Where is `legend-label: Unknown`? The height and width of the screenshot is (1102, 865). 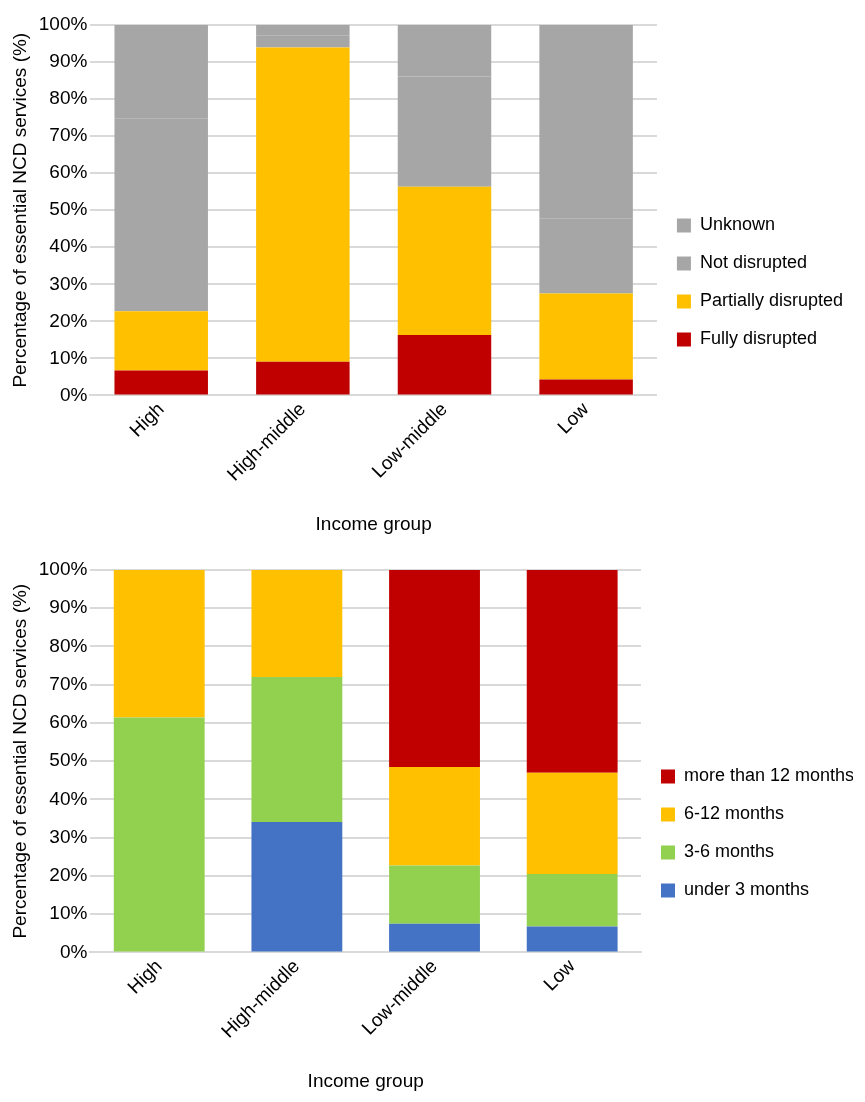
legend-label: Unknown is located at coordinates (737, 224).